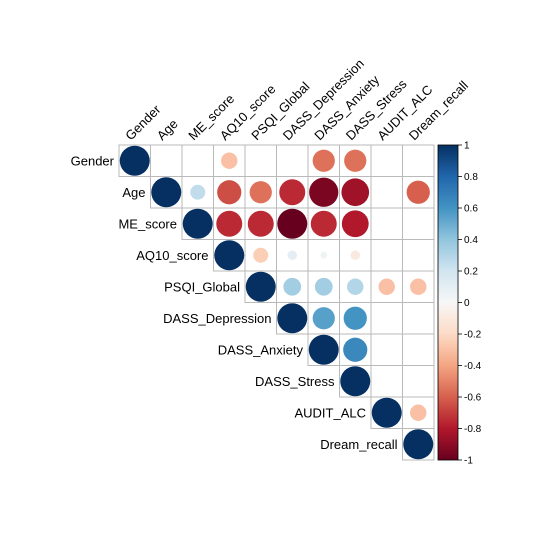 This screenshot has height=560, width=560. I want to click on colorbar-tick-label: 0, so click(467, 303).